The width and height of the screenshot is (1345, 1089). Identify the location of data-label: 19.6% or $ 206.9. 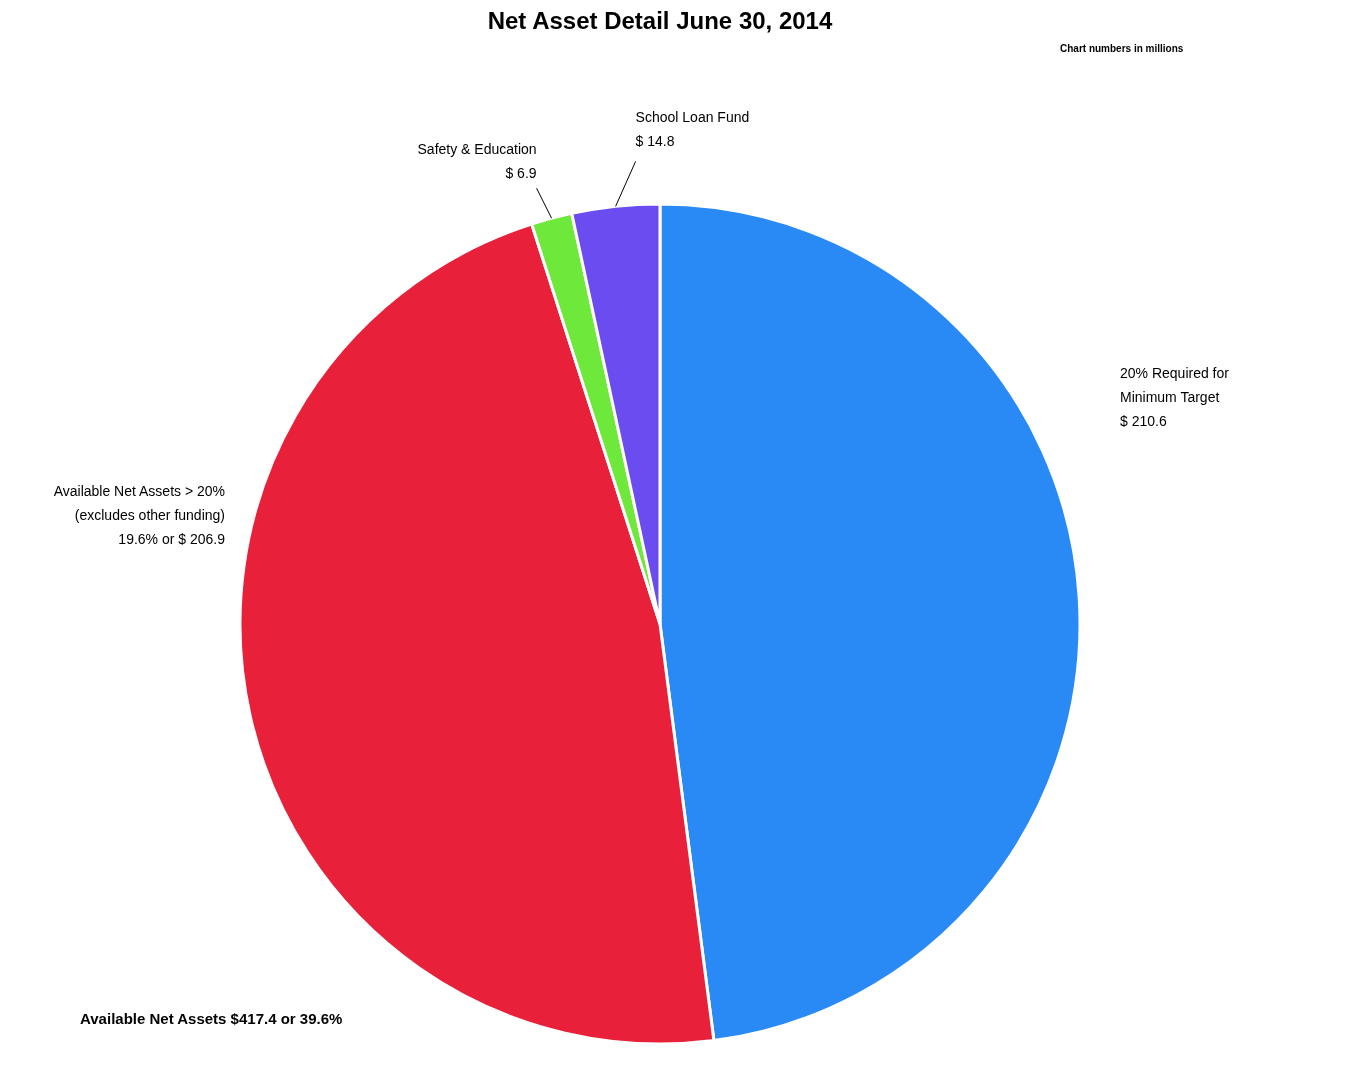
(172, 539).